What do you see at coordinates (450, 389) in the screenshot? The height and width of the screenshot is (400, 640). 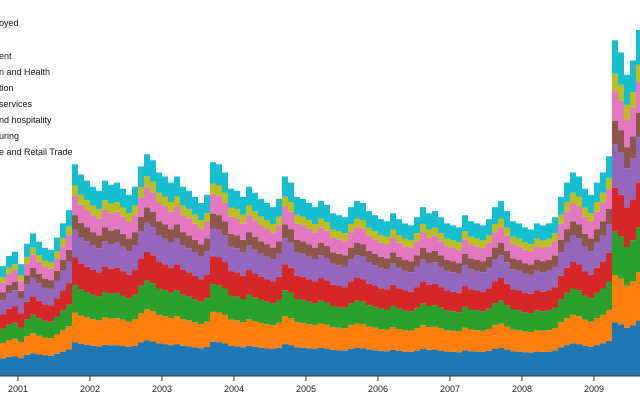 I see `x-tick-label: 2007` at bounding box center [450, 389].